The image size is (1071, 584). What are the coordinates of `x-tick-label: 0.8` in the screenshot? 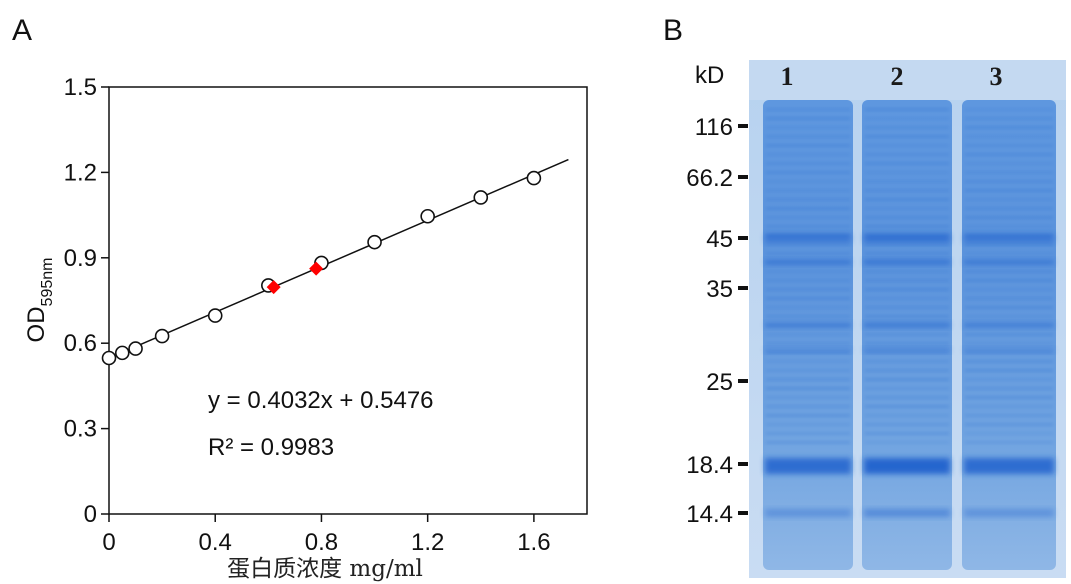 It's located at (321, 542).